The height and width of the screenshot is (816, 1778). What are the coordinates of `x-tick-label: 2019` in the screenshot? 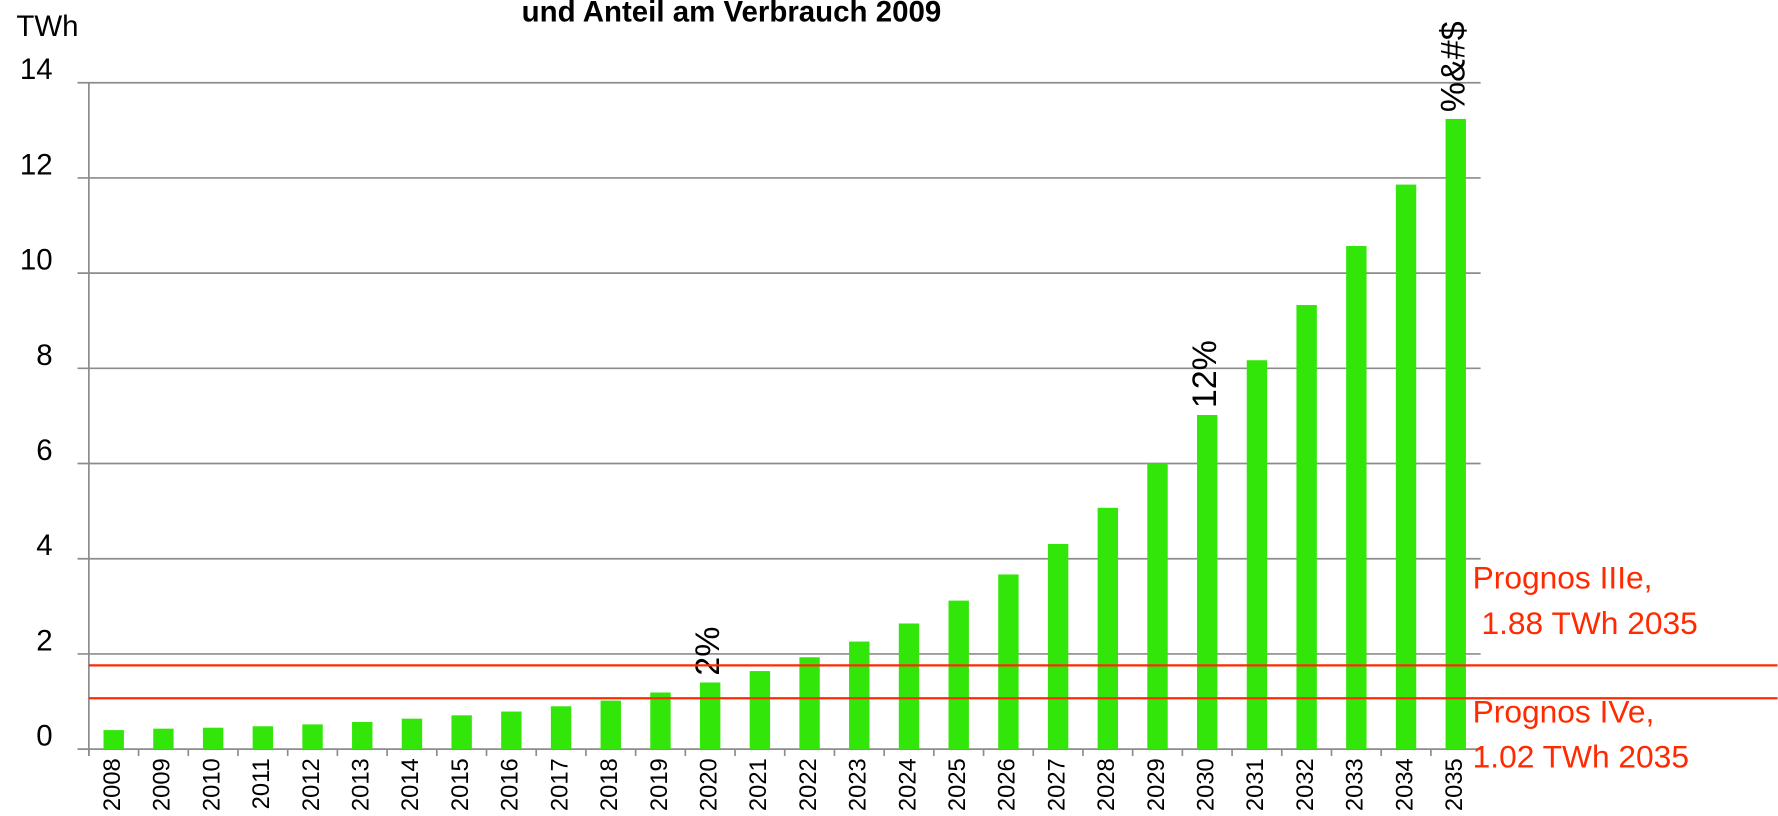 It's located at (659, 784).